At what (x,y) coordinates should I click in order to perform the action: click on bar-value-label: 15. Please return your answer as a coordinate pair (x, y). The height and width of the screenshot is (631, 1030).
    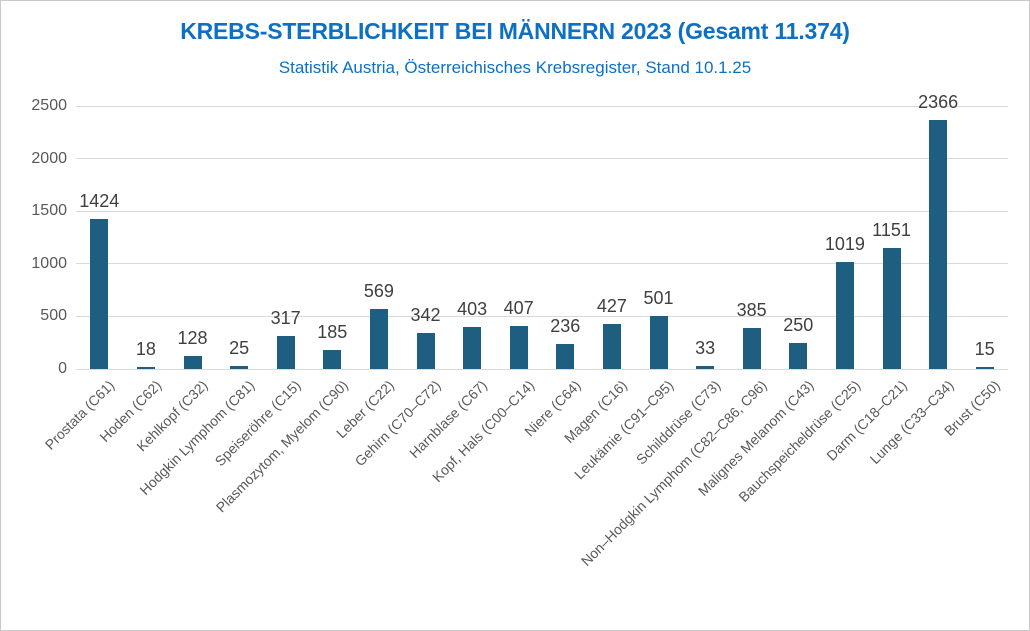
    Looking at the image, I should click on (984, 349).